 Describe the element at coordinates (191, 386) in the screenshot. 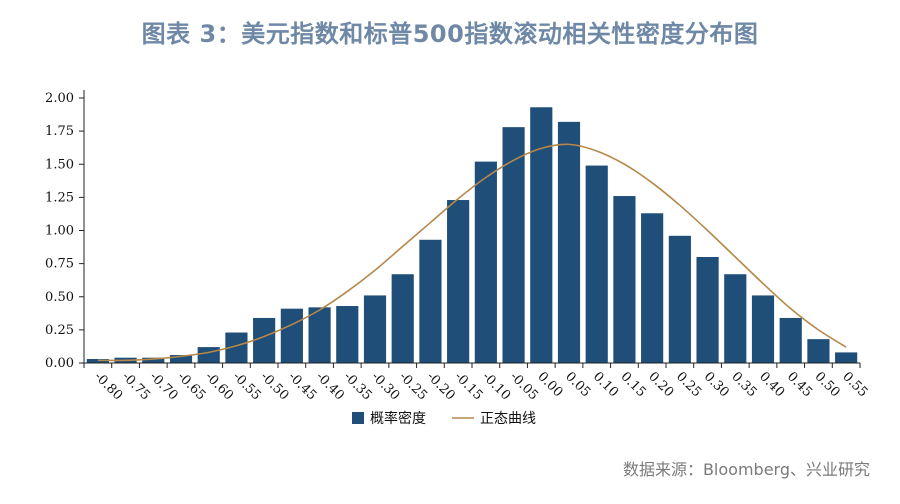

I see `x-tick-label: -0.65` at that location.